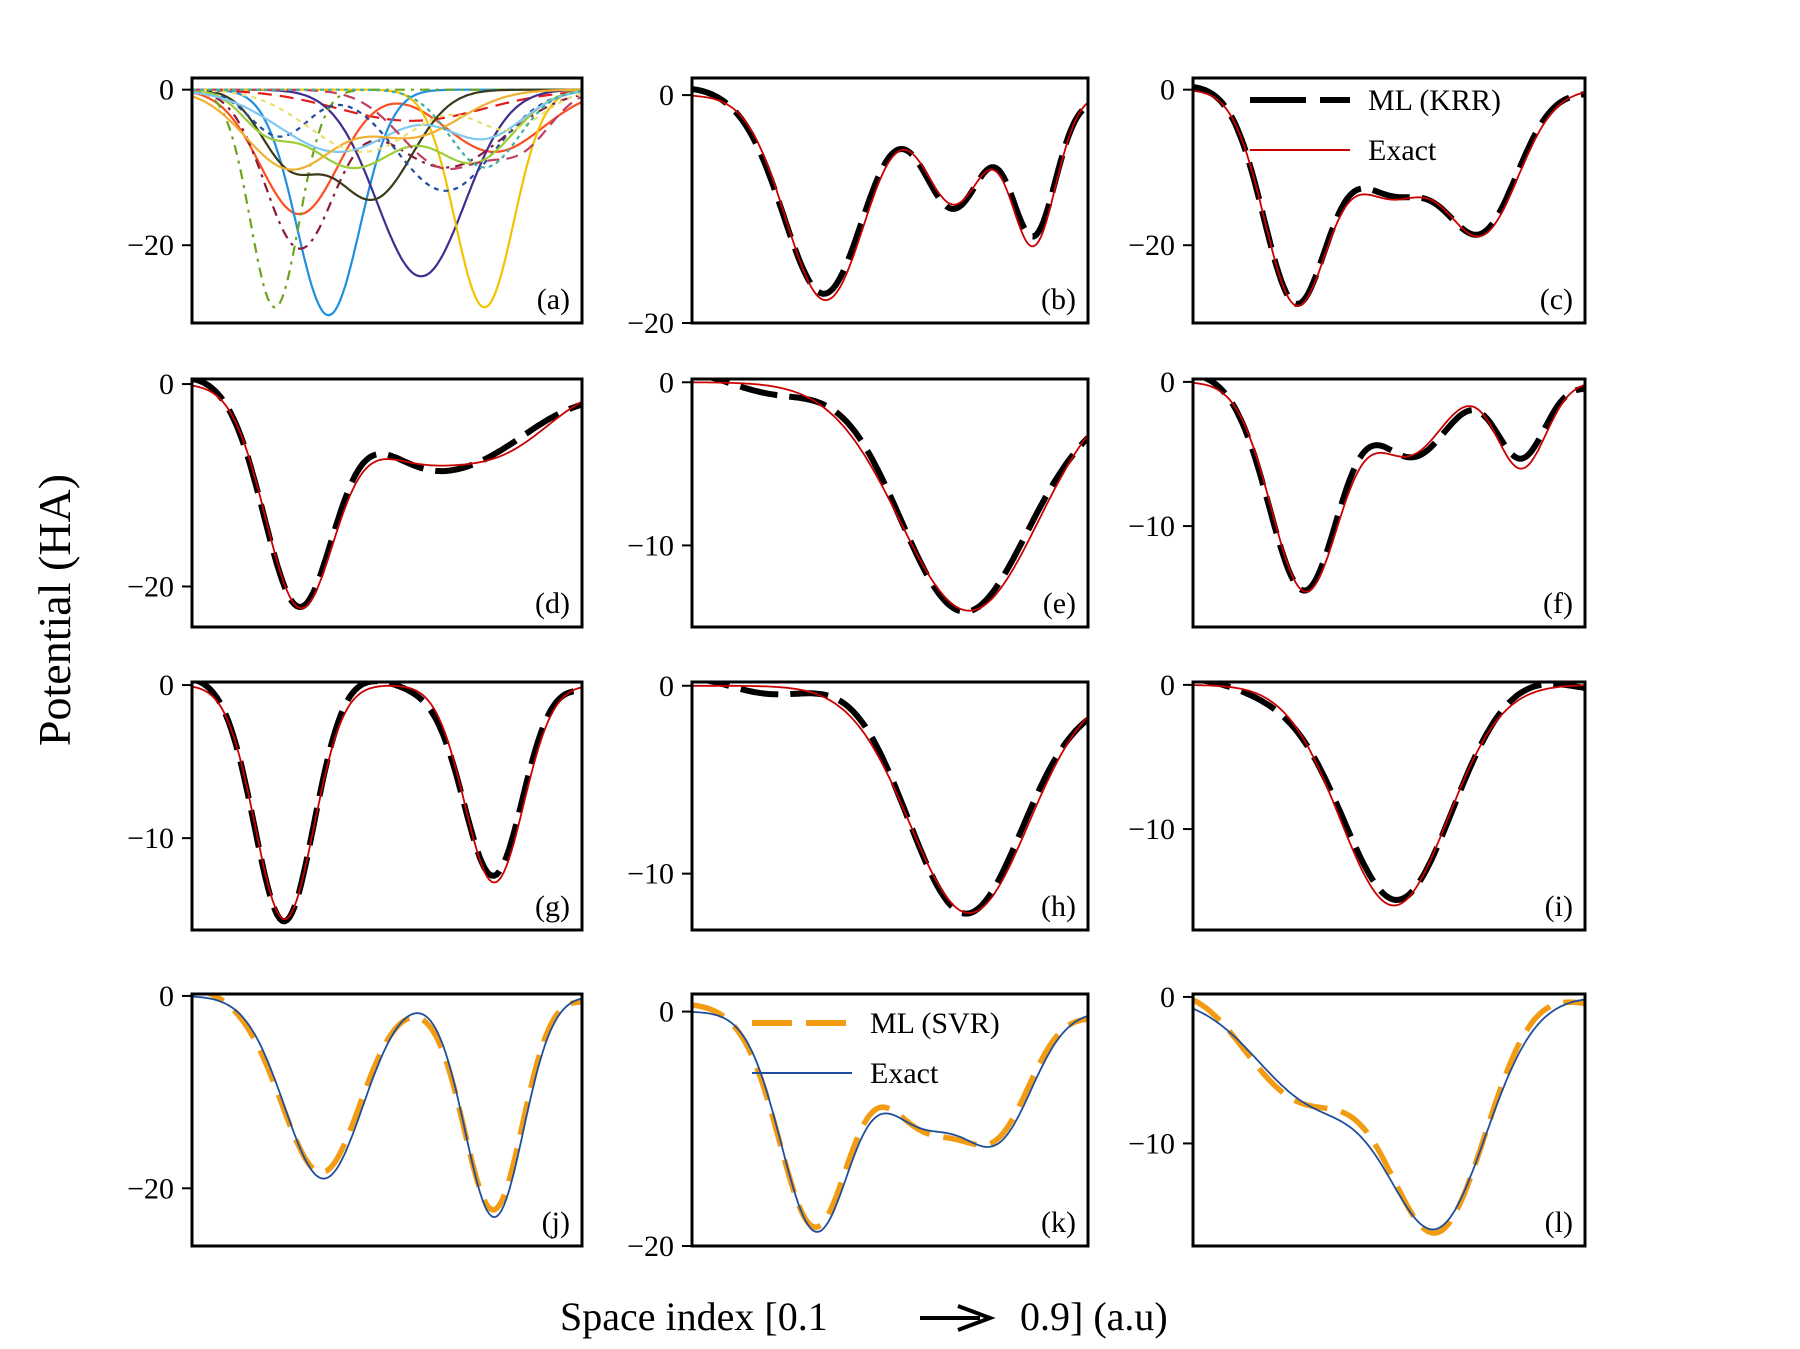  I want to click on curves-g, so click(387, 803).